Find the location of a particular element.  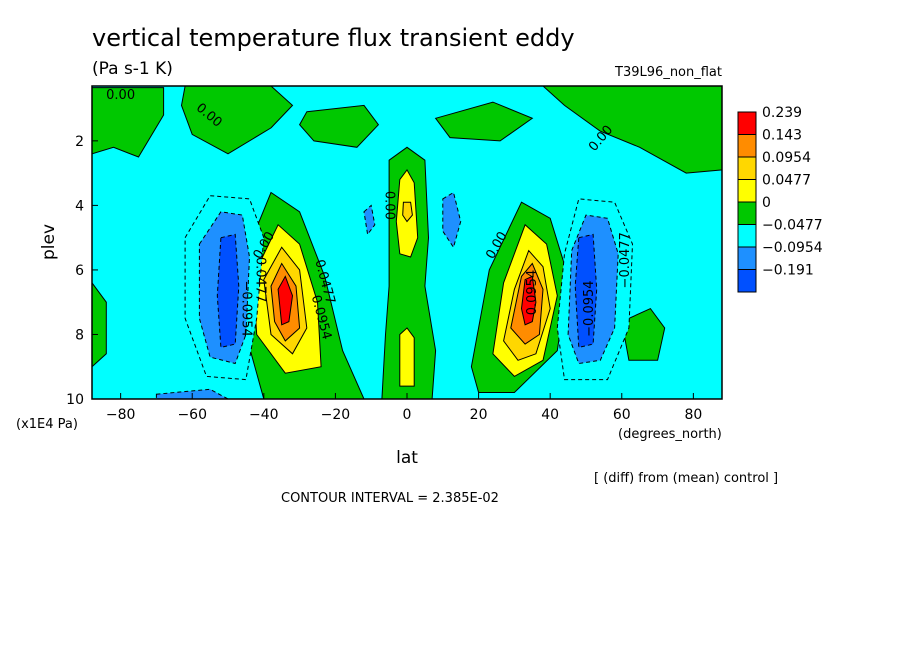

contour-region-jet-positive-north-core is located at coordinates (528, 300).